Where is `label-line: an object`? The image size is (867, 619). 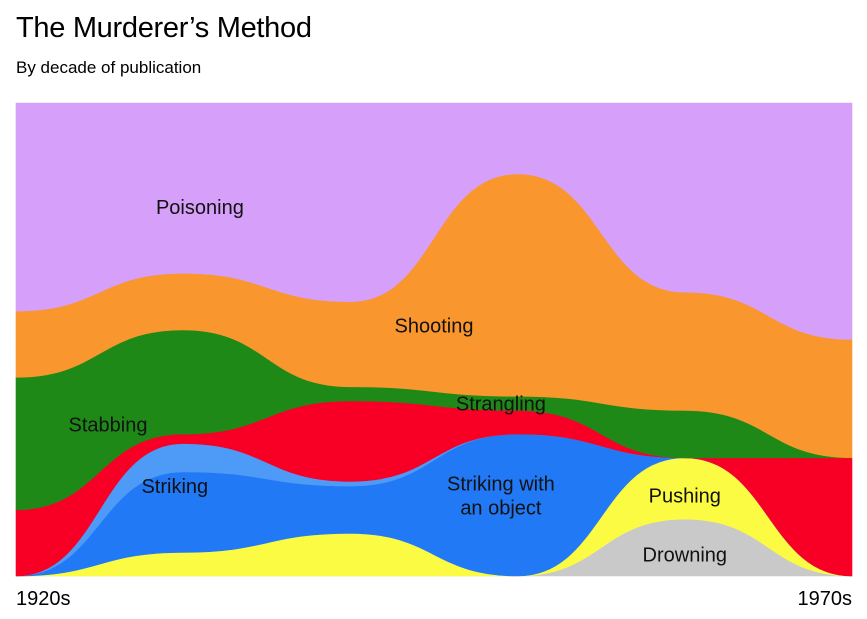
label-line: an object is located at coordinates (501, 509).